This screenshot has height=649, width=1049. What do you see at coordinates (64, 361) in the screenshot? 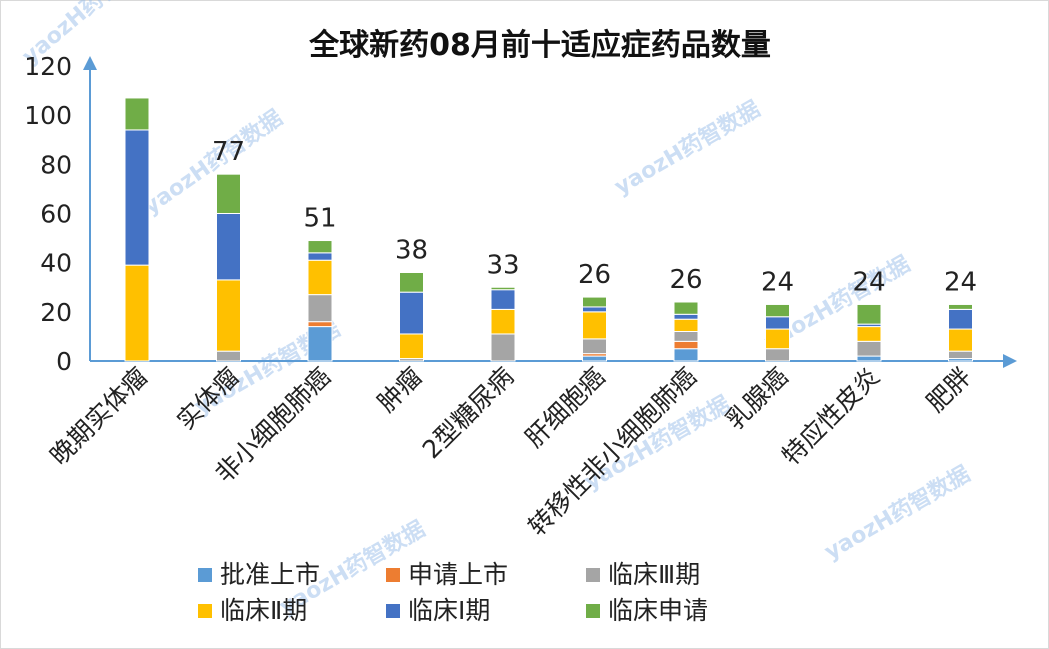
I see `y-tick-label: 0` at bounding box center [64, 361].